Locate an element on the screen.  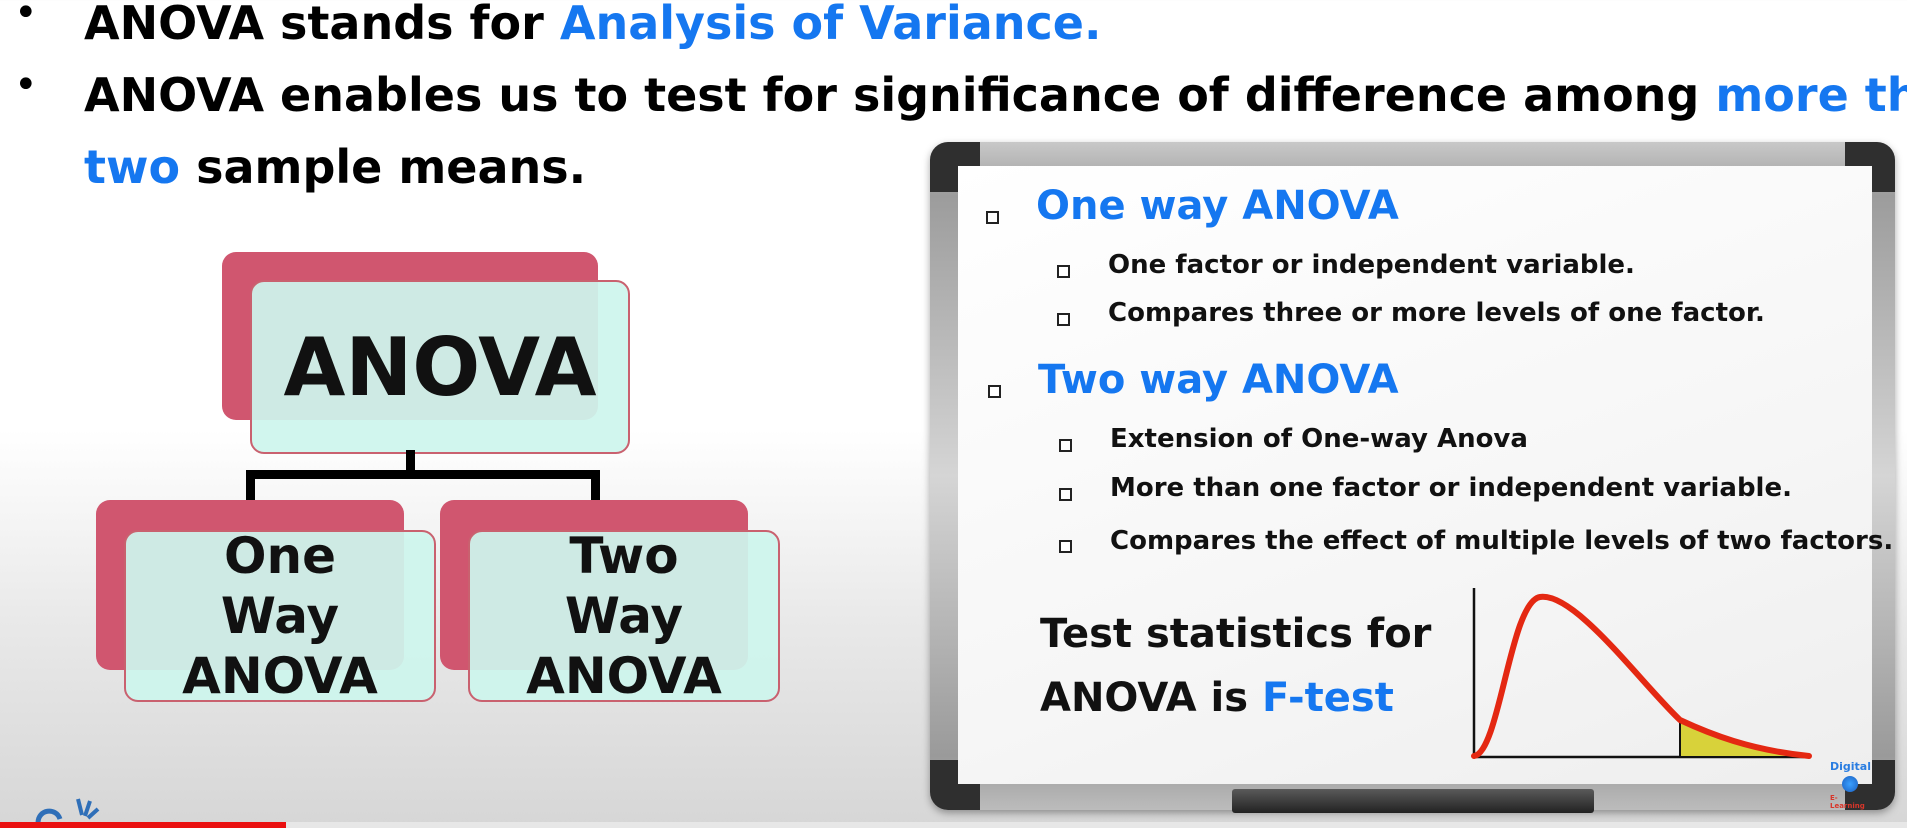
f-test-highlight: F-test is located at coordinates (1327, 698).